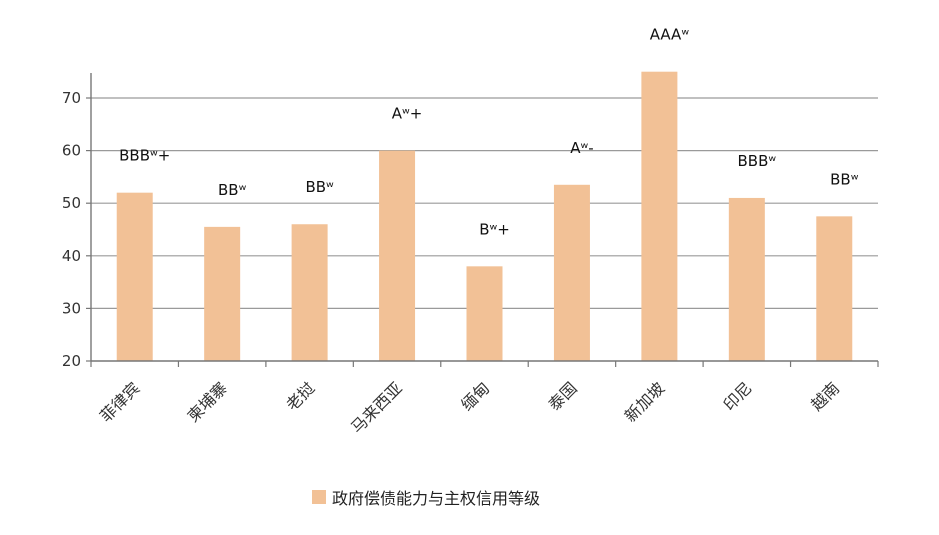  What do you see at coordinates (71, 229) in the screenshot?
I see `y-tick-labels: 20 30 40 50 60 70` at bounding box center [71, 229].